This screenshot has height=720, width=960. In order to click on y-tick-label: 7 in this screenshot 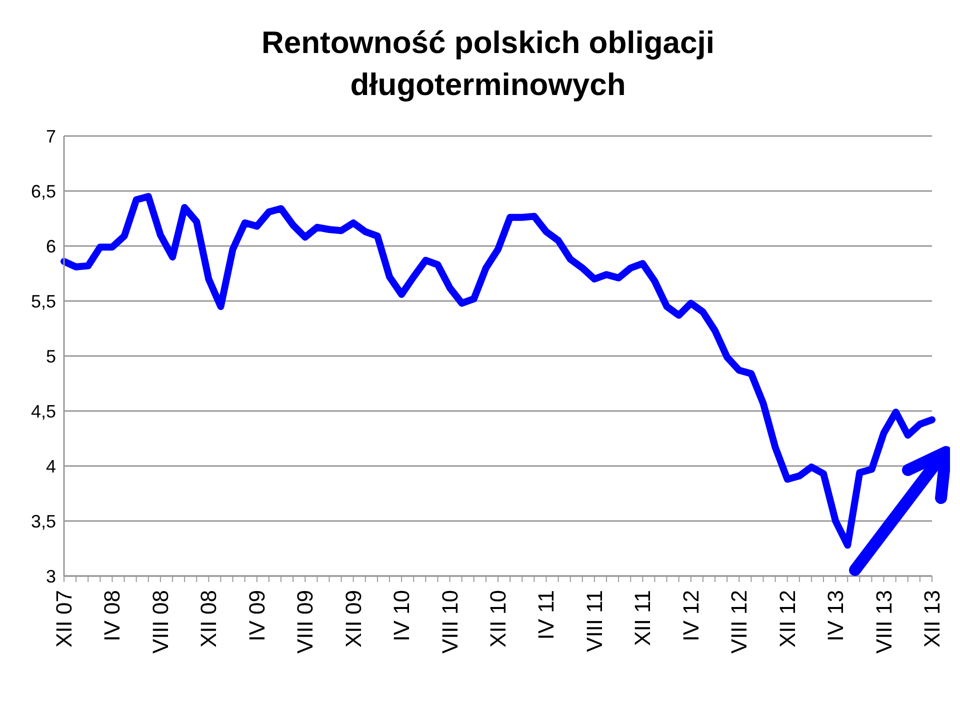, I will do `click(51, 136)`.